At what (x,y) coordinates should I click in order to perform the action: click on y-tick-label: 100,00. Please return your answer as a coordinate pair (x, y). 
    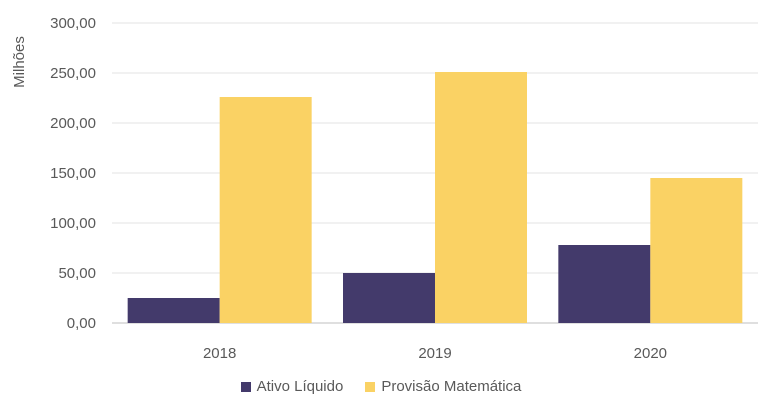
    Looking at the image, I should click on (73, 223).